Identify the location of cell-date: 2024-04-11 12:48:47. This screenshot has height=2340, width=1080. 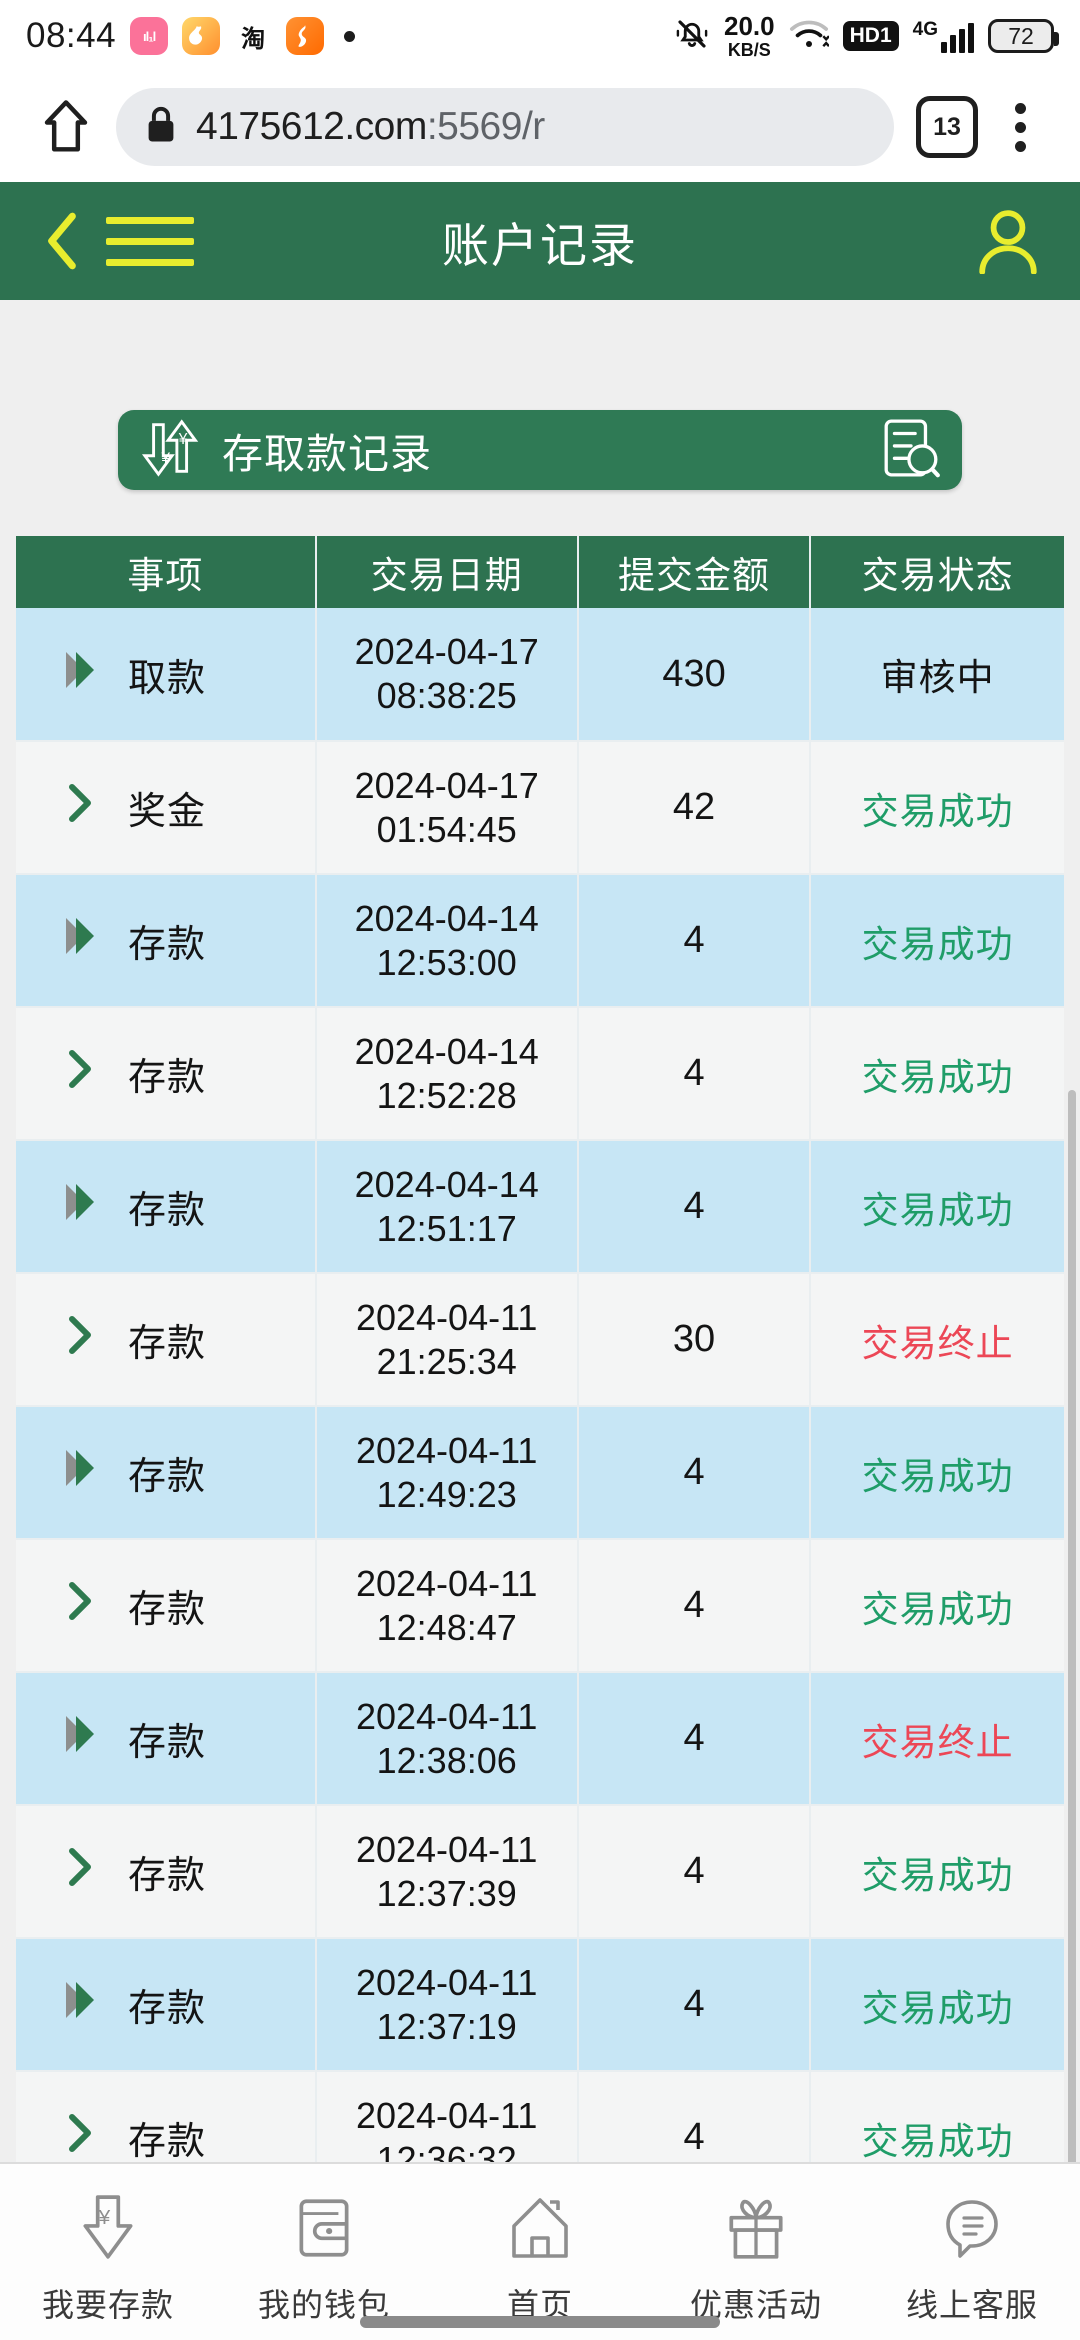
(447, 1606).